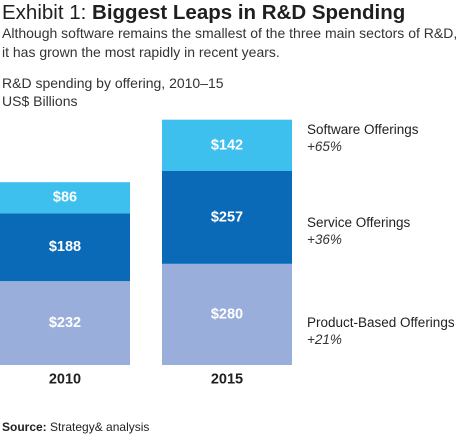 The width and height of the screenshot is (468, 439). Describe the element at coordinates (324, 239) in the screenshot. I see `legend-service-growth: +36%` at that location.